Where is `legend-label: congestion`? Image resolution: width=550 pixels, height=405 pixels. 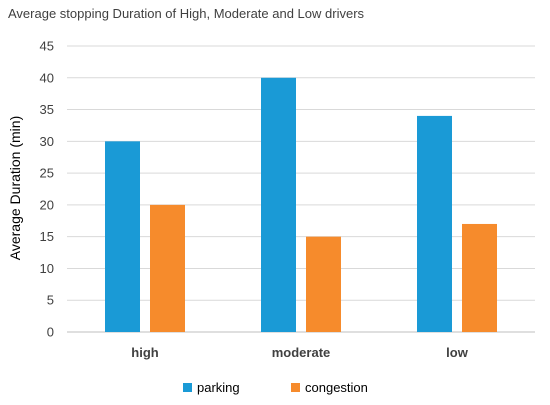 legend-label: congestion is located at coordinates (336, 387).